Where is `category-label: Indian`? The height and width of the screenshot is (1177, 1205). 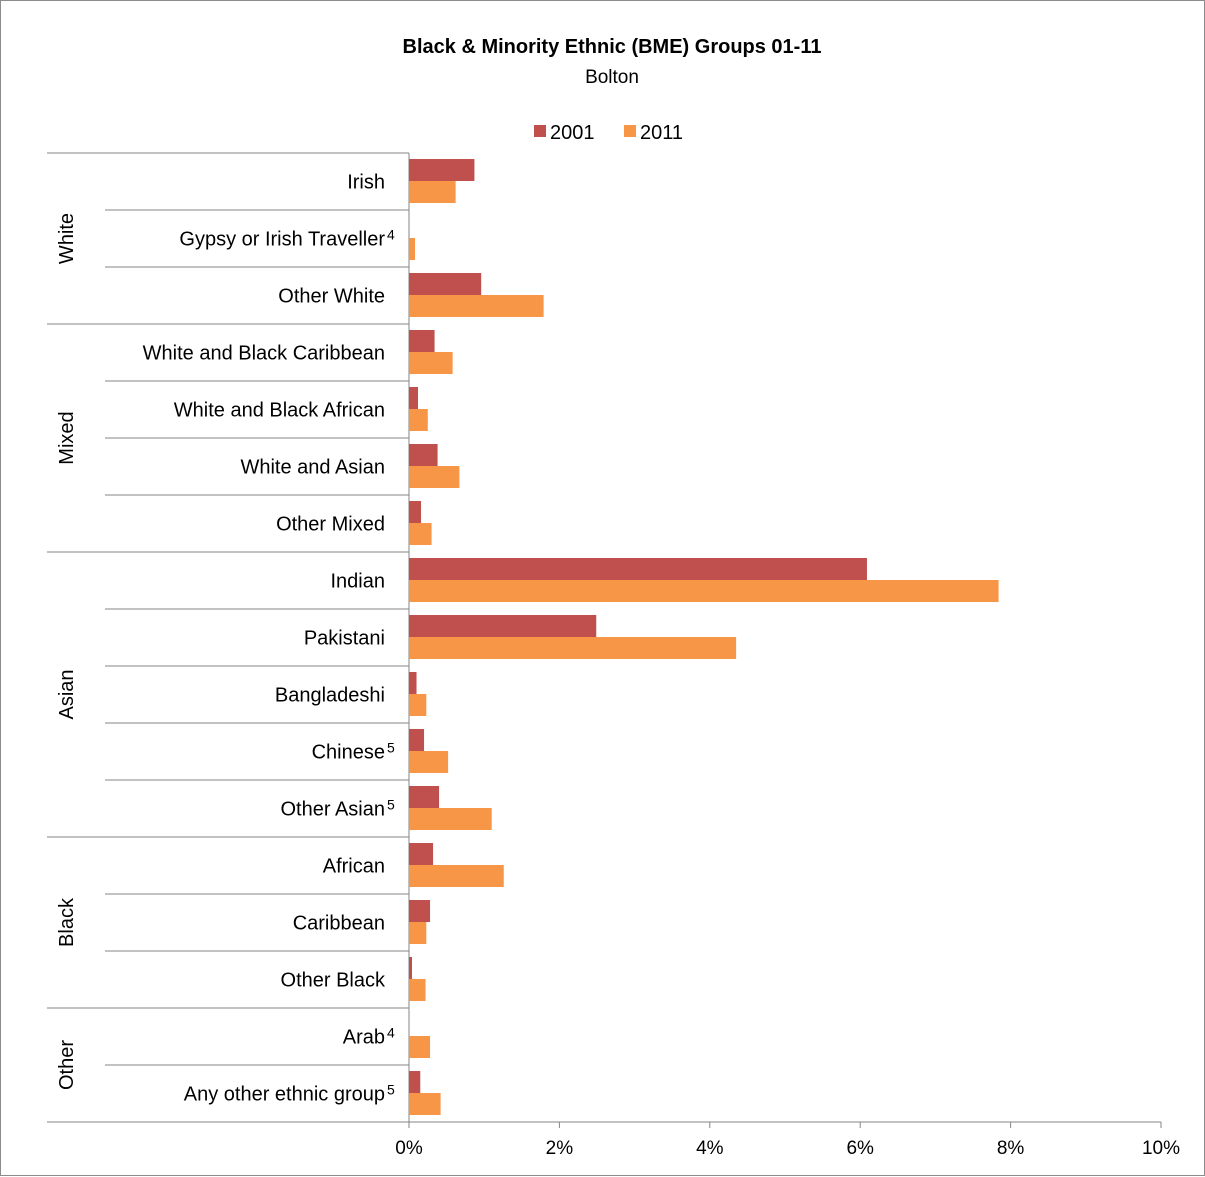
category-label: Indian is located at coordinates (358, 582).